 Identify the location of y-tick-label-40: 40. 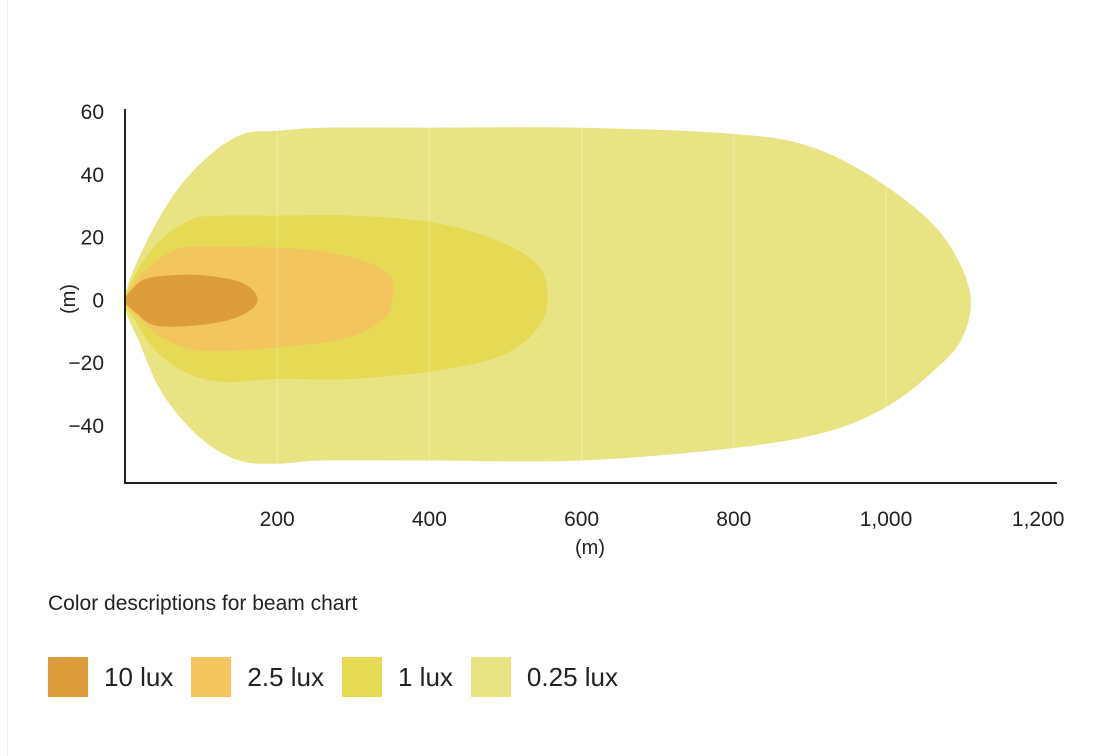
(92, 175).